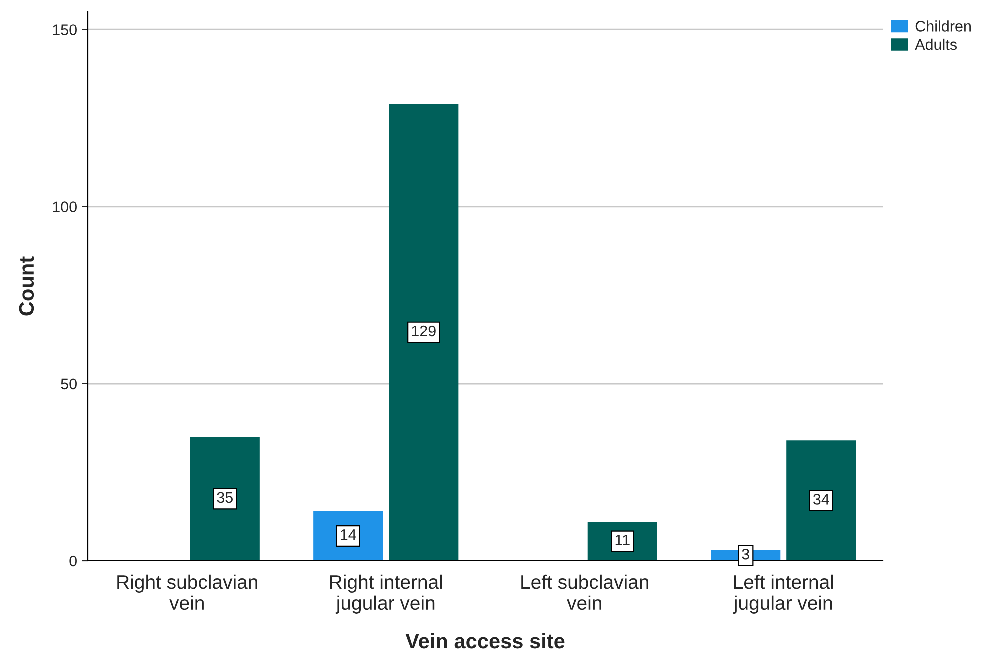  Describe the element at coordinates (623, 540) in the screenshot. I see `data-label: 11` at that location.